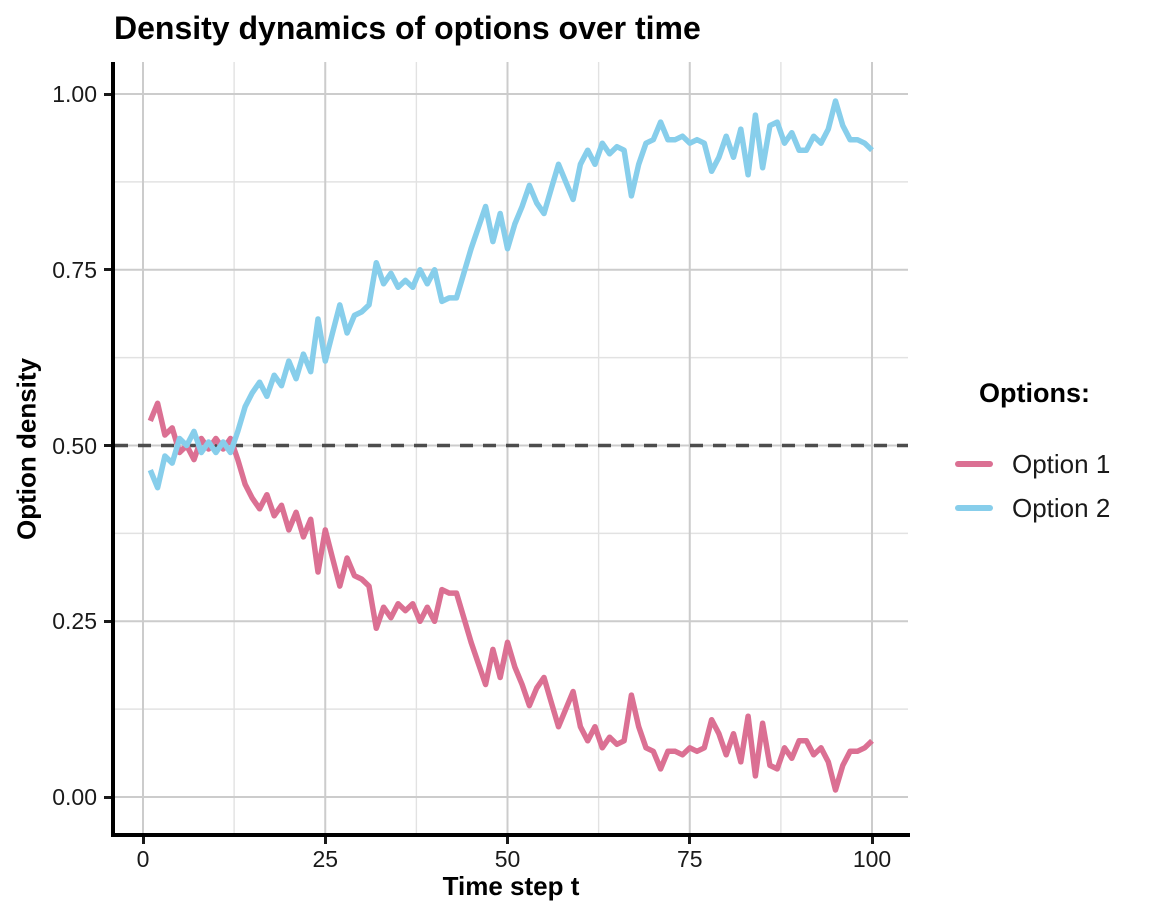 The image size is (1152, 921). I want to click on y-tick-label: 0.50, so click(74, 445).